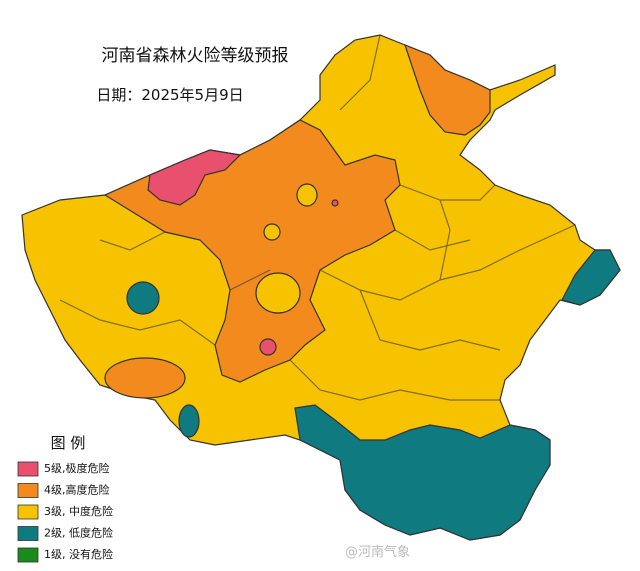 This screenshot has height=571, width=640. Describe the element at coordinates (194, 177) in the screenshot. I see `region-level-5-northwest` at that location.